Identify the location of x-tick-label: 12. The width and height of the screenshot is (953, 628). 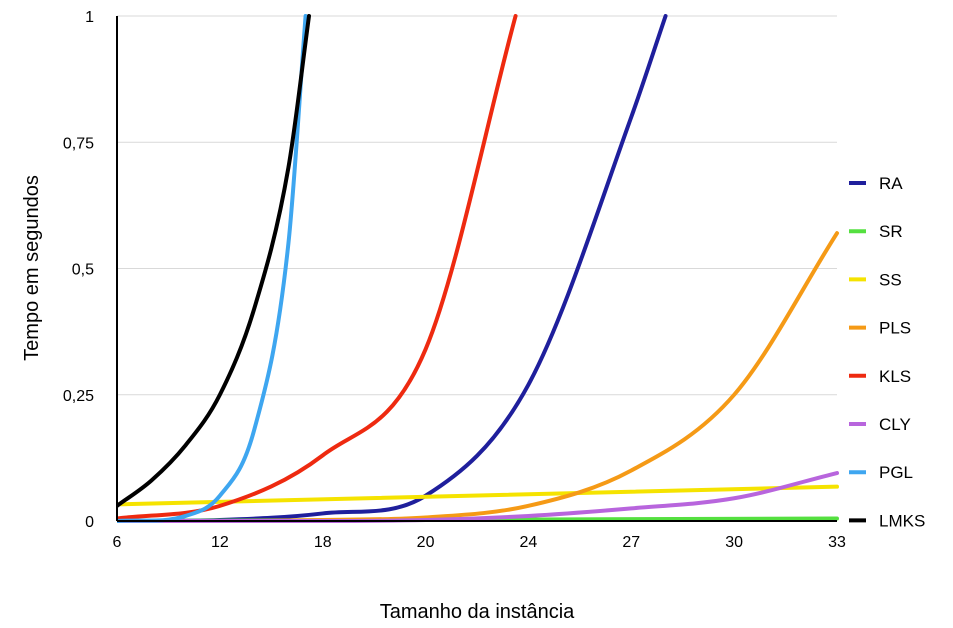
(220, 542).